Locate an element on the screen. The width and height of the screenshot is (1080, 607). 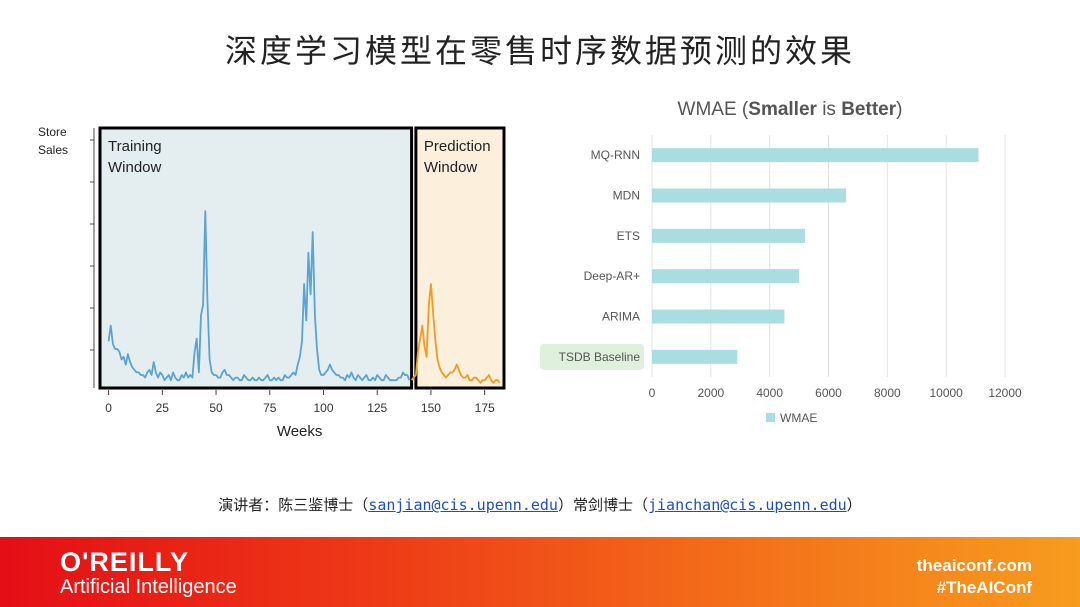
brand-subtitle: Artificial Intelligence is located at coordinates (148, 587).